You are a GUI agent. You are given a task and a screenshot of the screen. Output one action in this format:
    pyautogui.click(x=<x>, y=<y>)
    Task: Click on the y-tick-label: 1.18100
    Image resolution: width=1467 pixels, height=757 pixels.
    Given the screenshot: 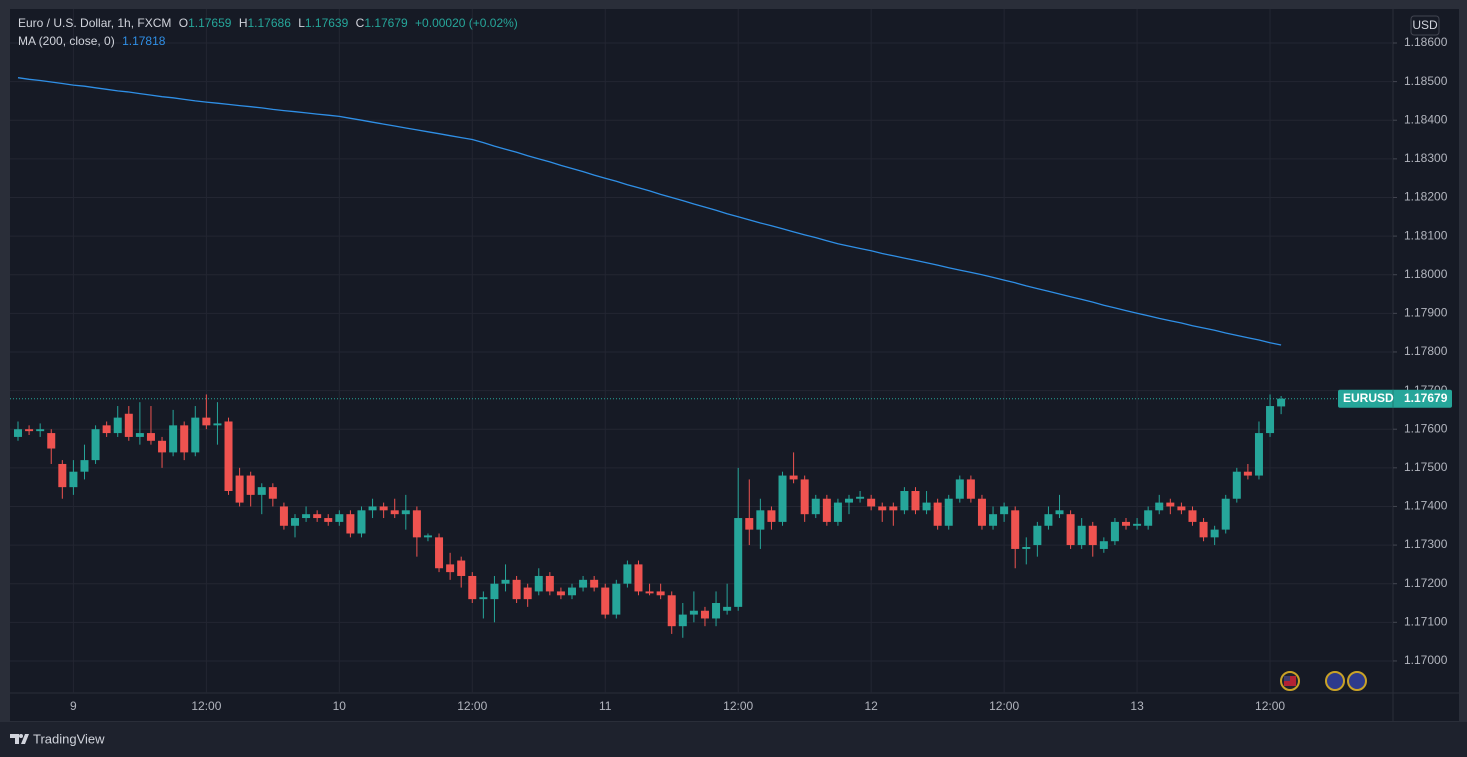 What is the action you would take?
    pyautogui.click(x=1426, y=235)
    